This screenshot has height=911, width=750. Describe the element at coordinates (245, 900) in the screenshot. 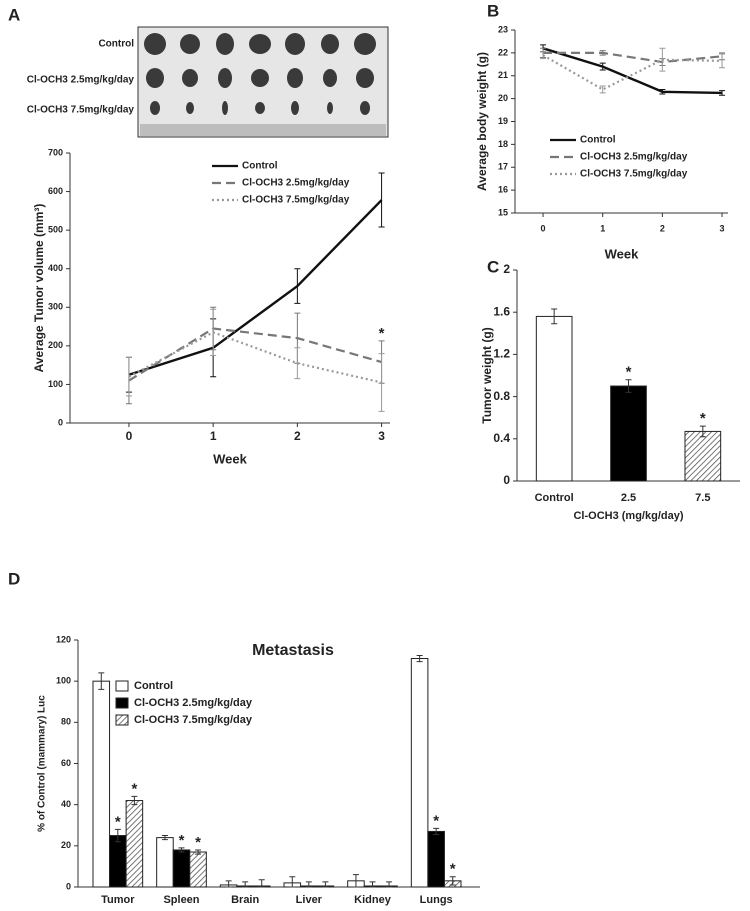

I see `x-tick-label: Brain` at that location.